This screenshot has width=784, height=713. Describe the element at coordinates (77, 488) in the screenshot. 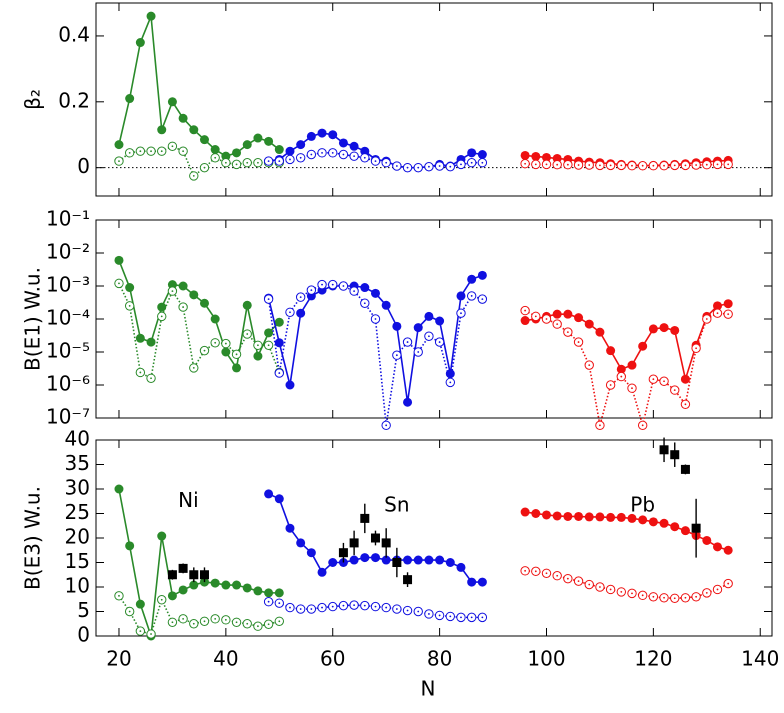

I see `y-tick-label: 30` at that location.